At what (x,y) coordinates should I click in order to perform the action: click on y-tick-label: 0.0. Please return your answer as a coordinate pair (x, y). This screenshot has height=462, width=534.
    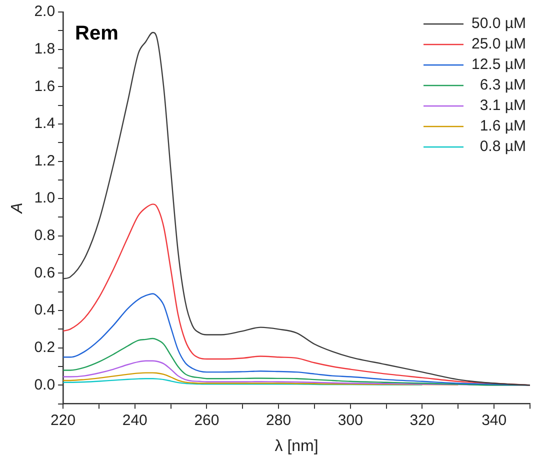
    Looking at the image, I should click on (45, 385).